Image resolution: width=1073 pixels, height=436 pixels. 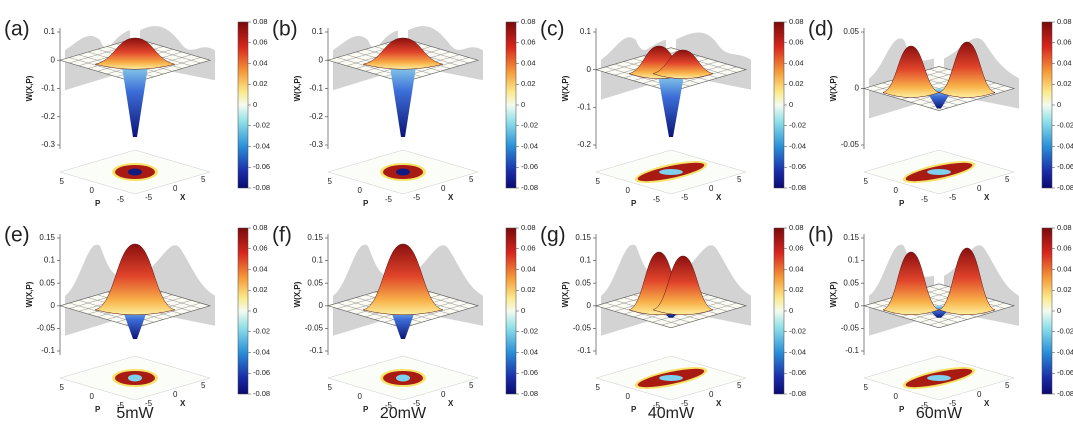 I want to click on z-tick-label: 0.05, so click(x=47, y=282).